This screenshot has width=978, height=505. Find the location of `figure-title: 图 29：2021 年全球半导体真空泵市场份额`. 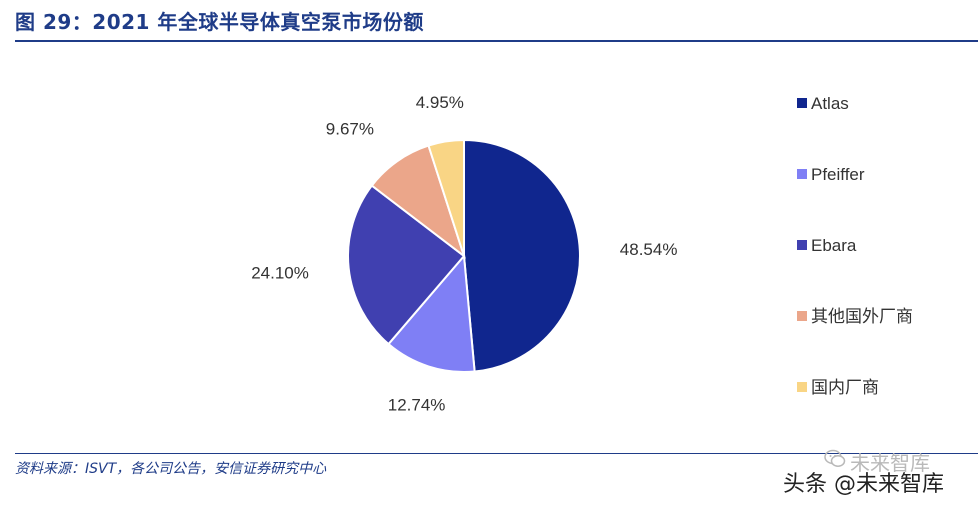

figure-title: 图 29：2021 年全球半导体真空泵市场份额 is located at coordinates (219, 22).